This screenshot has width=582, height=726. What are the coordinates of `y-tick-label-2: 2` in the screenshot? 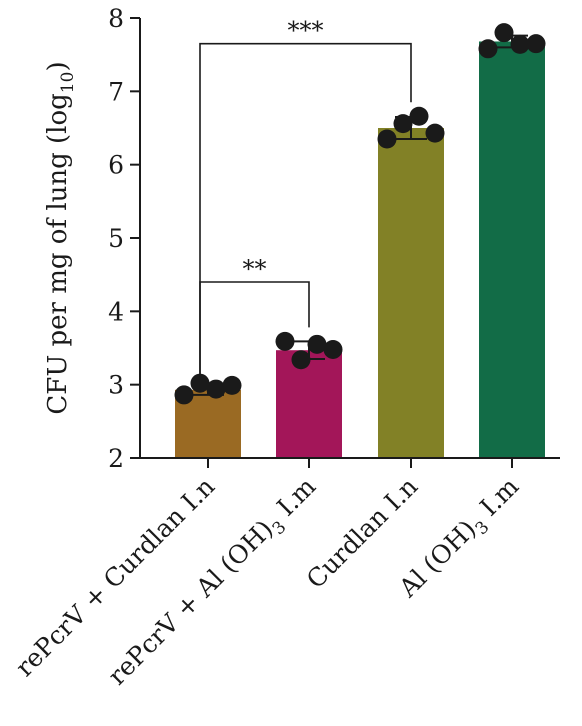 It's located at (116, 458).